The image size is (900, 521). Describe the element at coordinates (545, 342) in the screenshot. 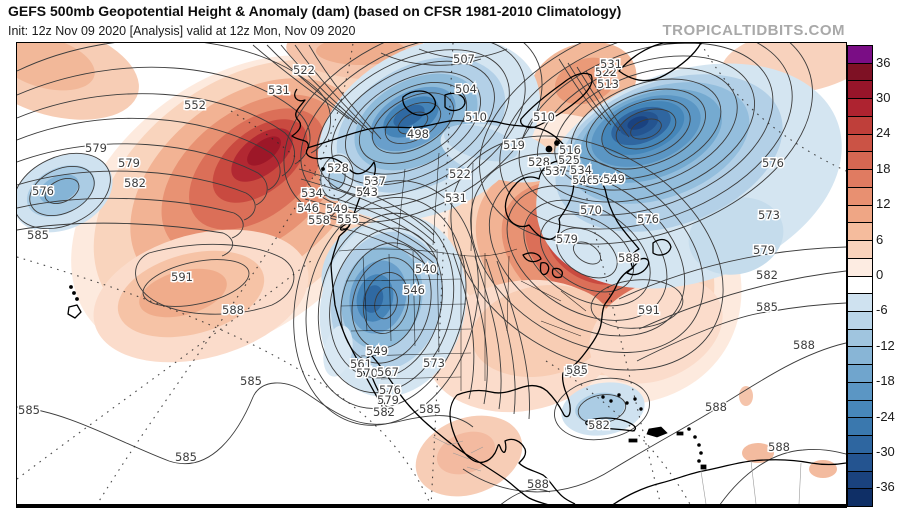

I see `us-gulf-atlantic-coast` at that location.